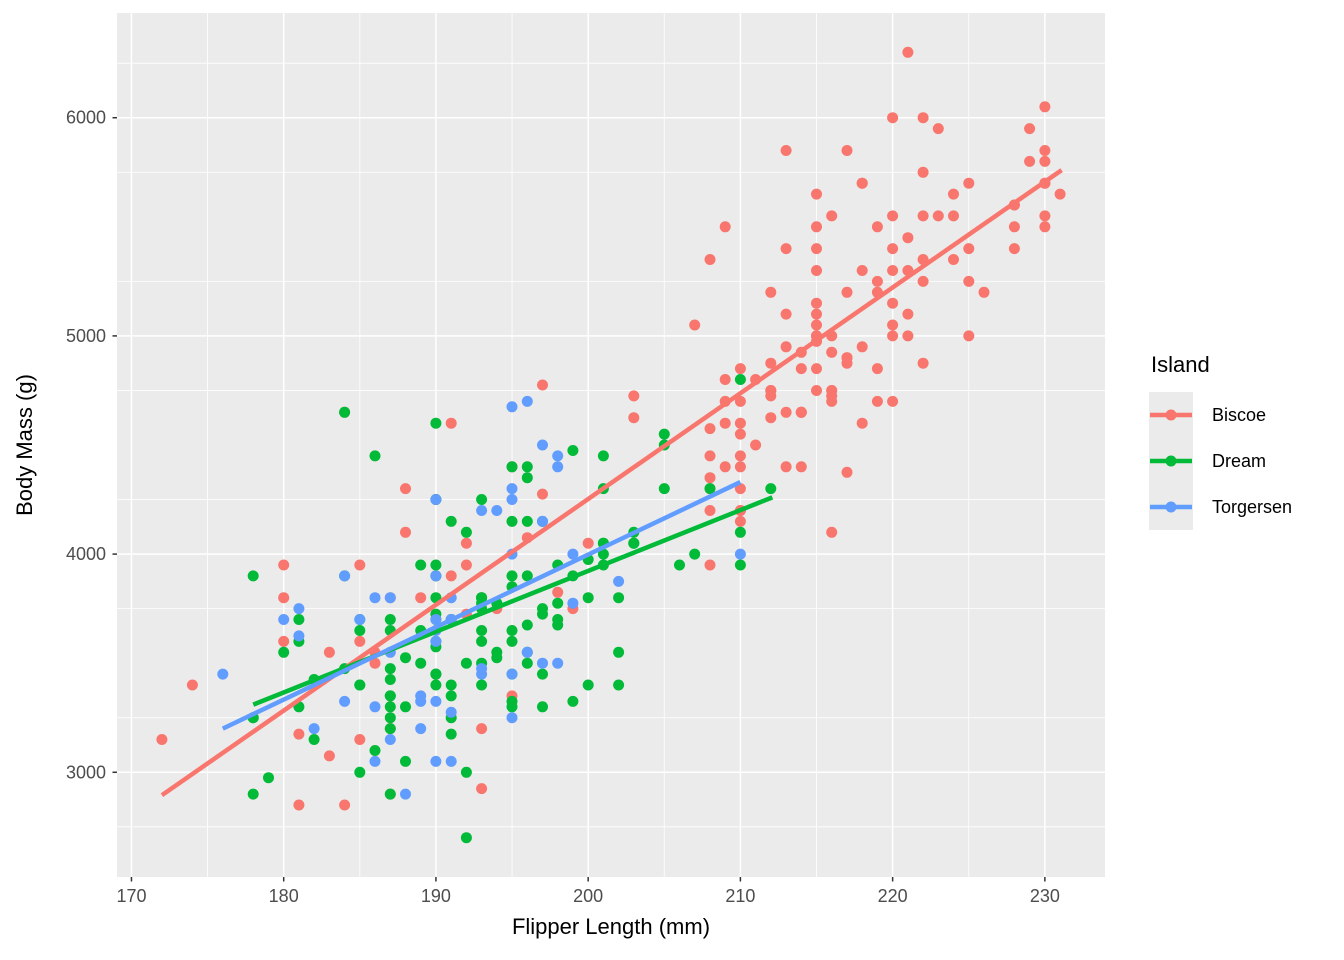 The height and width of the screenshot is (960, 1344). Describe the element at coordinates (740, 896) in the screenshot. I see `x-tick-label: 210` at that location.